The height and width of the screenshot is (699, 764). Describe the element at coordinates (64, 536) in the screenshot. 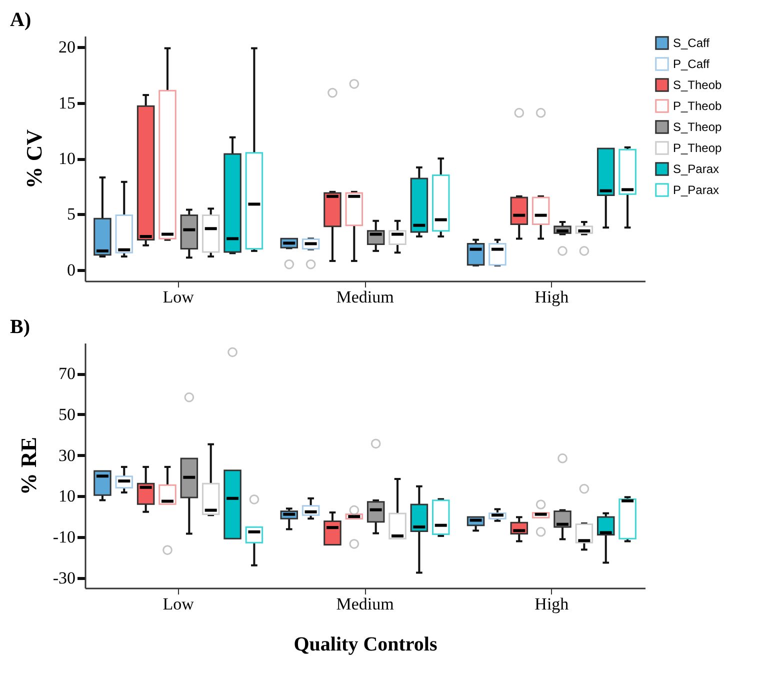

I see `y-tick-label: -10` at that location.